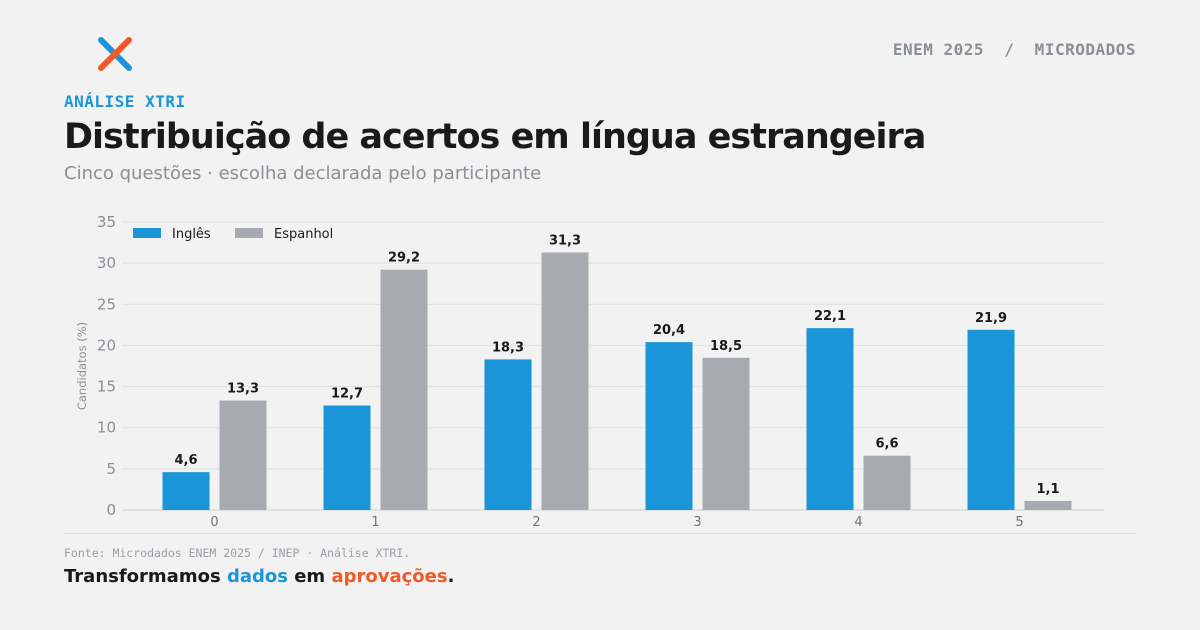 Image resolution: width=1200 pixels, height=630 pixels. Describe the element at coordinates (508, 347) in the screenshot. I see `bar-value-label: 18,3` at that location.